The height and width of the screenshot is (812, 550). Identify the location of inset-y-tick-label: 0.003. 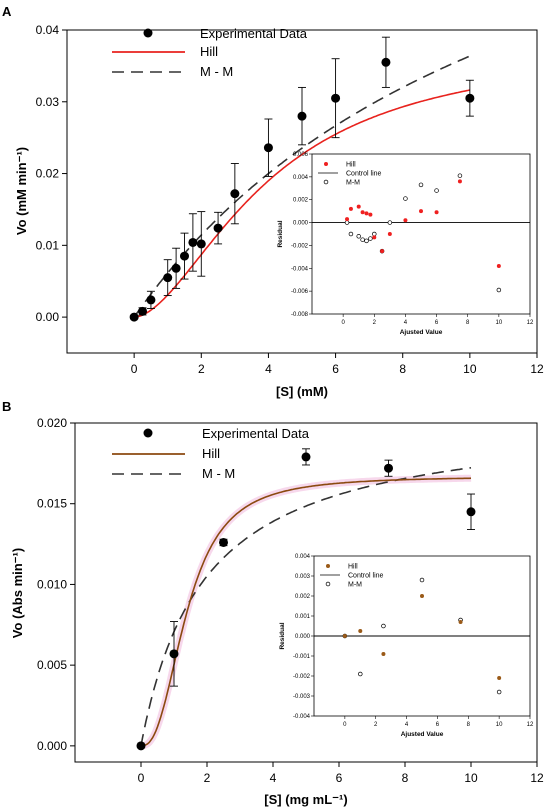
(303, 577).